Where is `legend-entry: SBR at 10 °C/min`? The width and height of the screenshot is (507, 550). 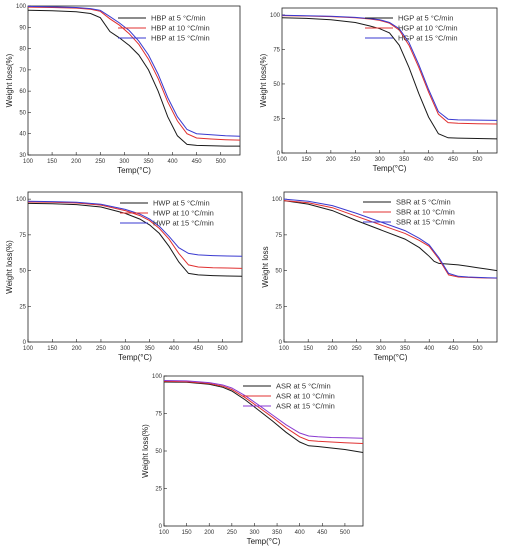 legend-entry: SBR at 10 °C/min is located at coordinates (425, 212).